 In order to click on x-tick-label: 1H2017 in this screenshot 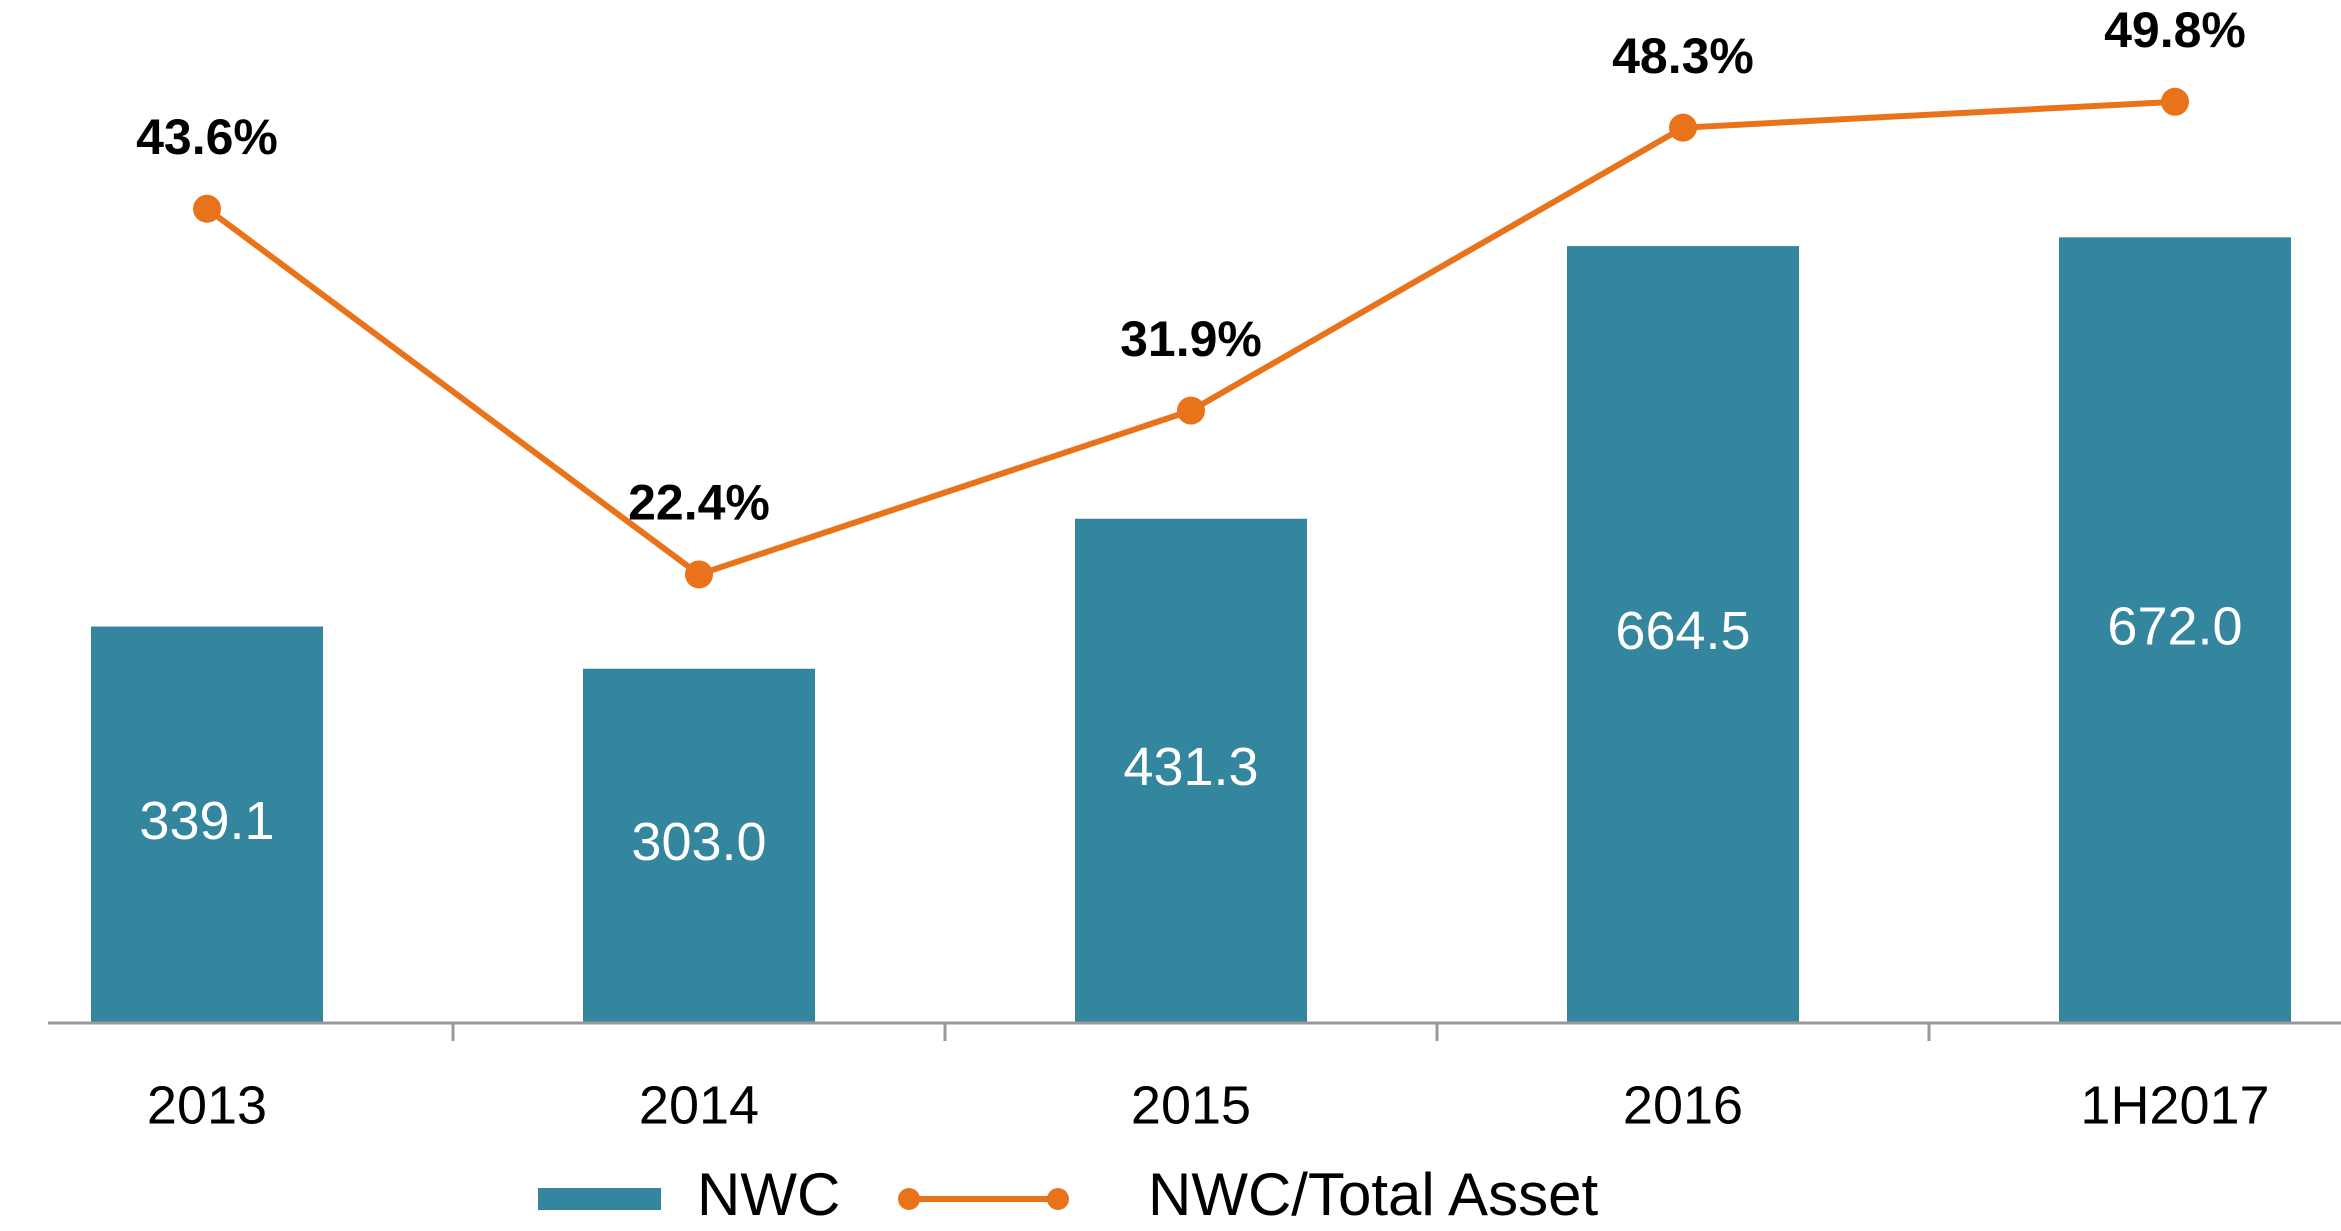, I will do `click(2174, 1105)`.